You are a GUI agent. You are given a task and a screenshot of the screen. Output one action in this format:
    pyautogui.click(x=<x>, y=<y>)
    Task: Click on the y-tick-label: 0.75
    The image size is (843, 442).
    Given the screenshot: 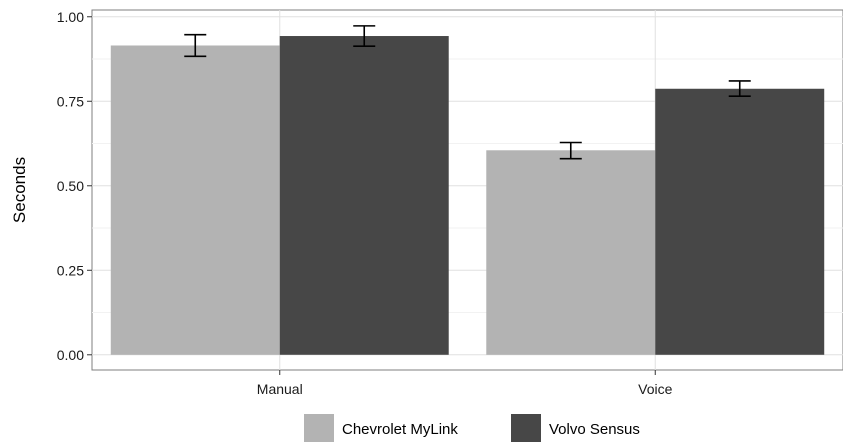 What is the action you would take?
    pyautogui.click(x=70, y=101)
    